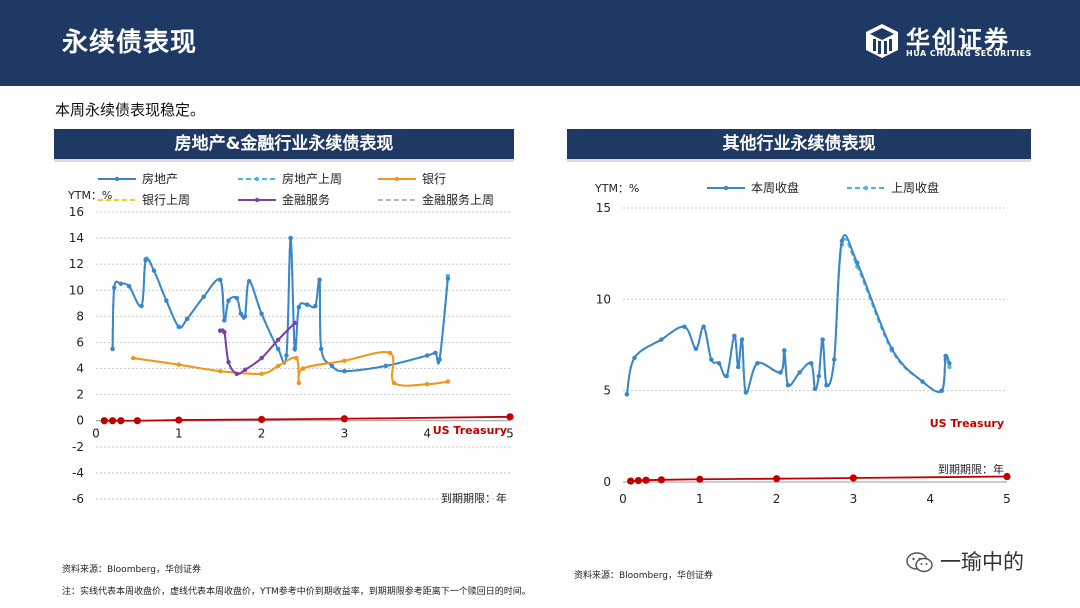  Describe the element at coordinates (290, 178) in the screenshot. I see `legend-item: 房地产上周` at that location.